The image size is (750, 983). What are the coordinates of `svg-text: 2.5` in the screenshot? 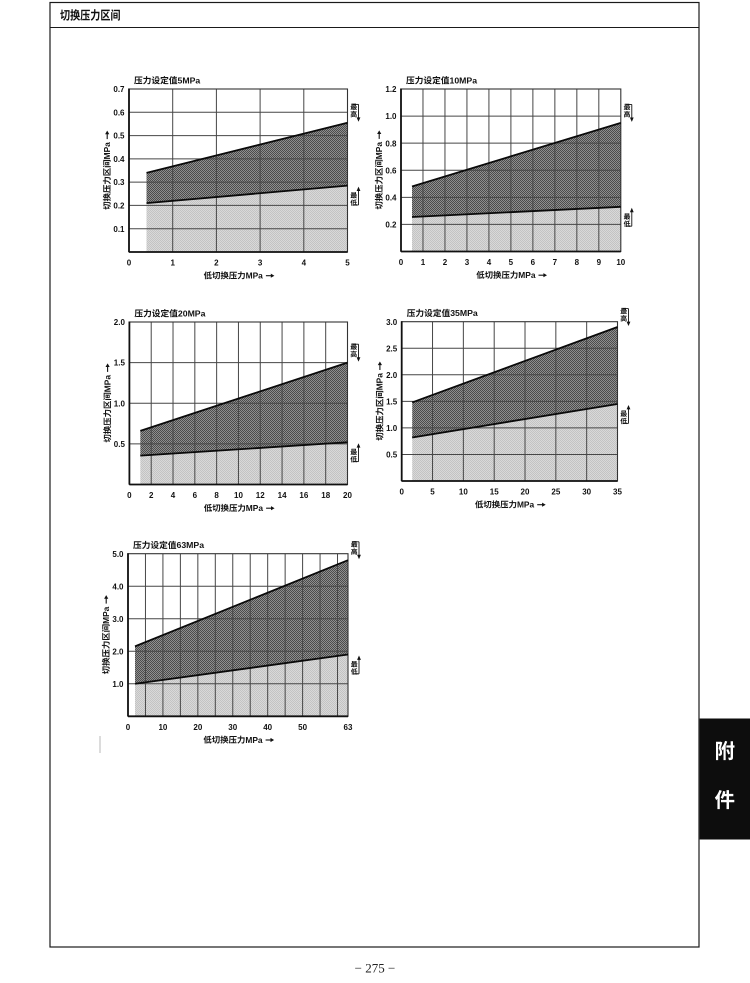 It's located at (392, 348).